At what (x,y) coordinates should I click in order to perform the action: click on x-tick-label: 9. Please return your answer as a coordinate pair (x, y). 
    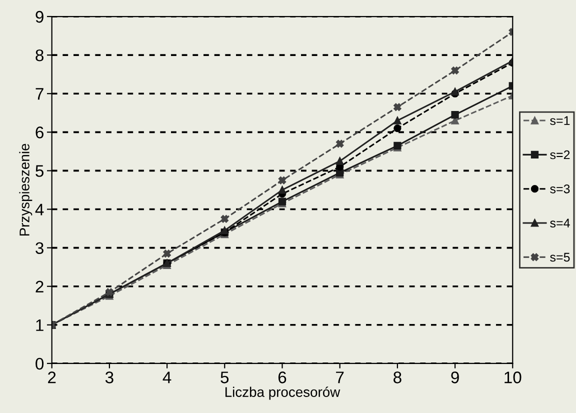
    Looking at the image, I should click on (455, 378).